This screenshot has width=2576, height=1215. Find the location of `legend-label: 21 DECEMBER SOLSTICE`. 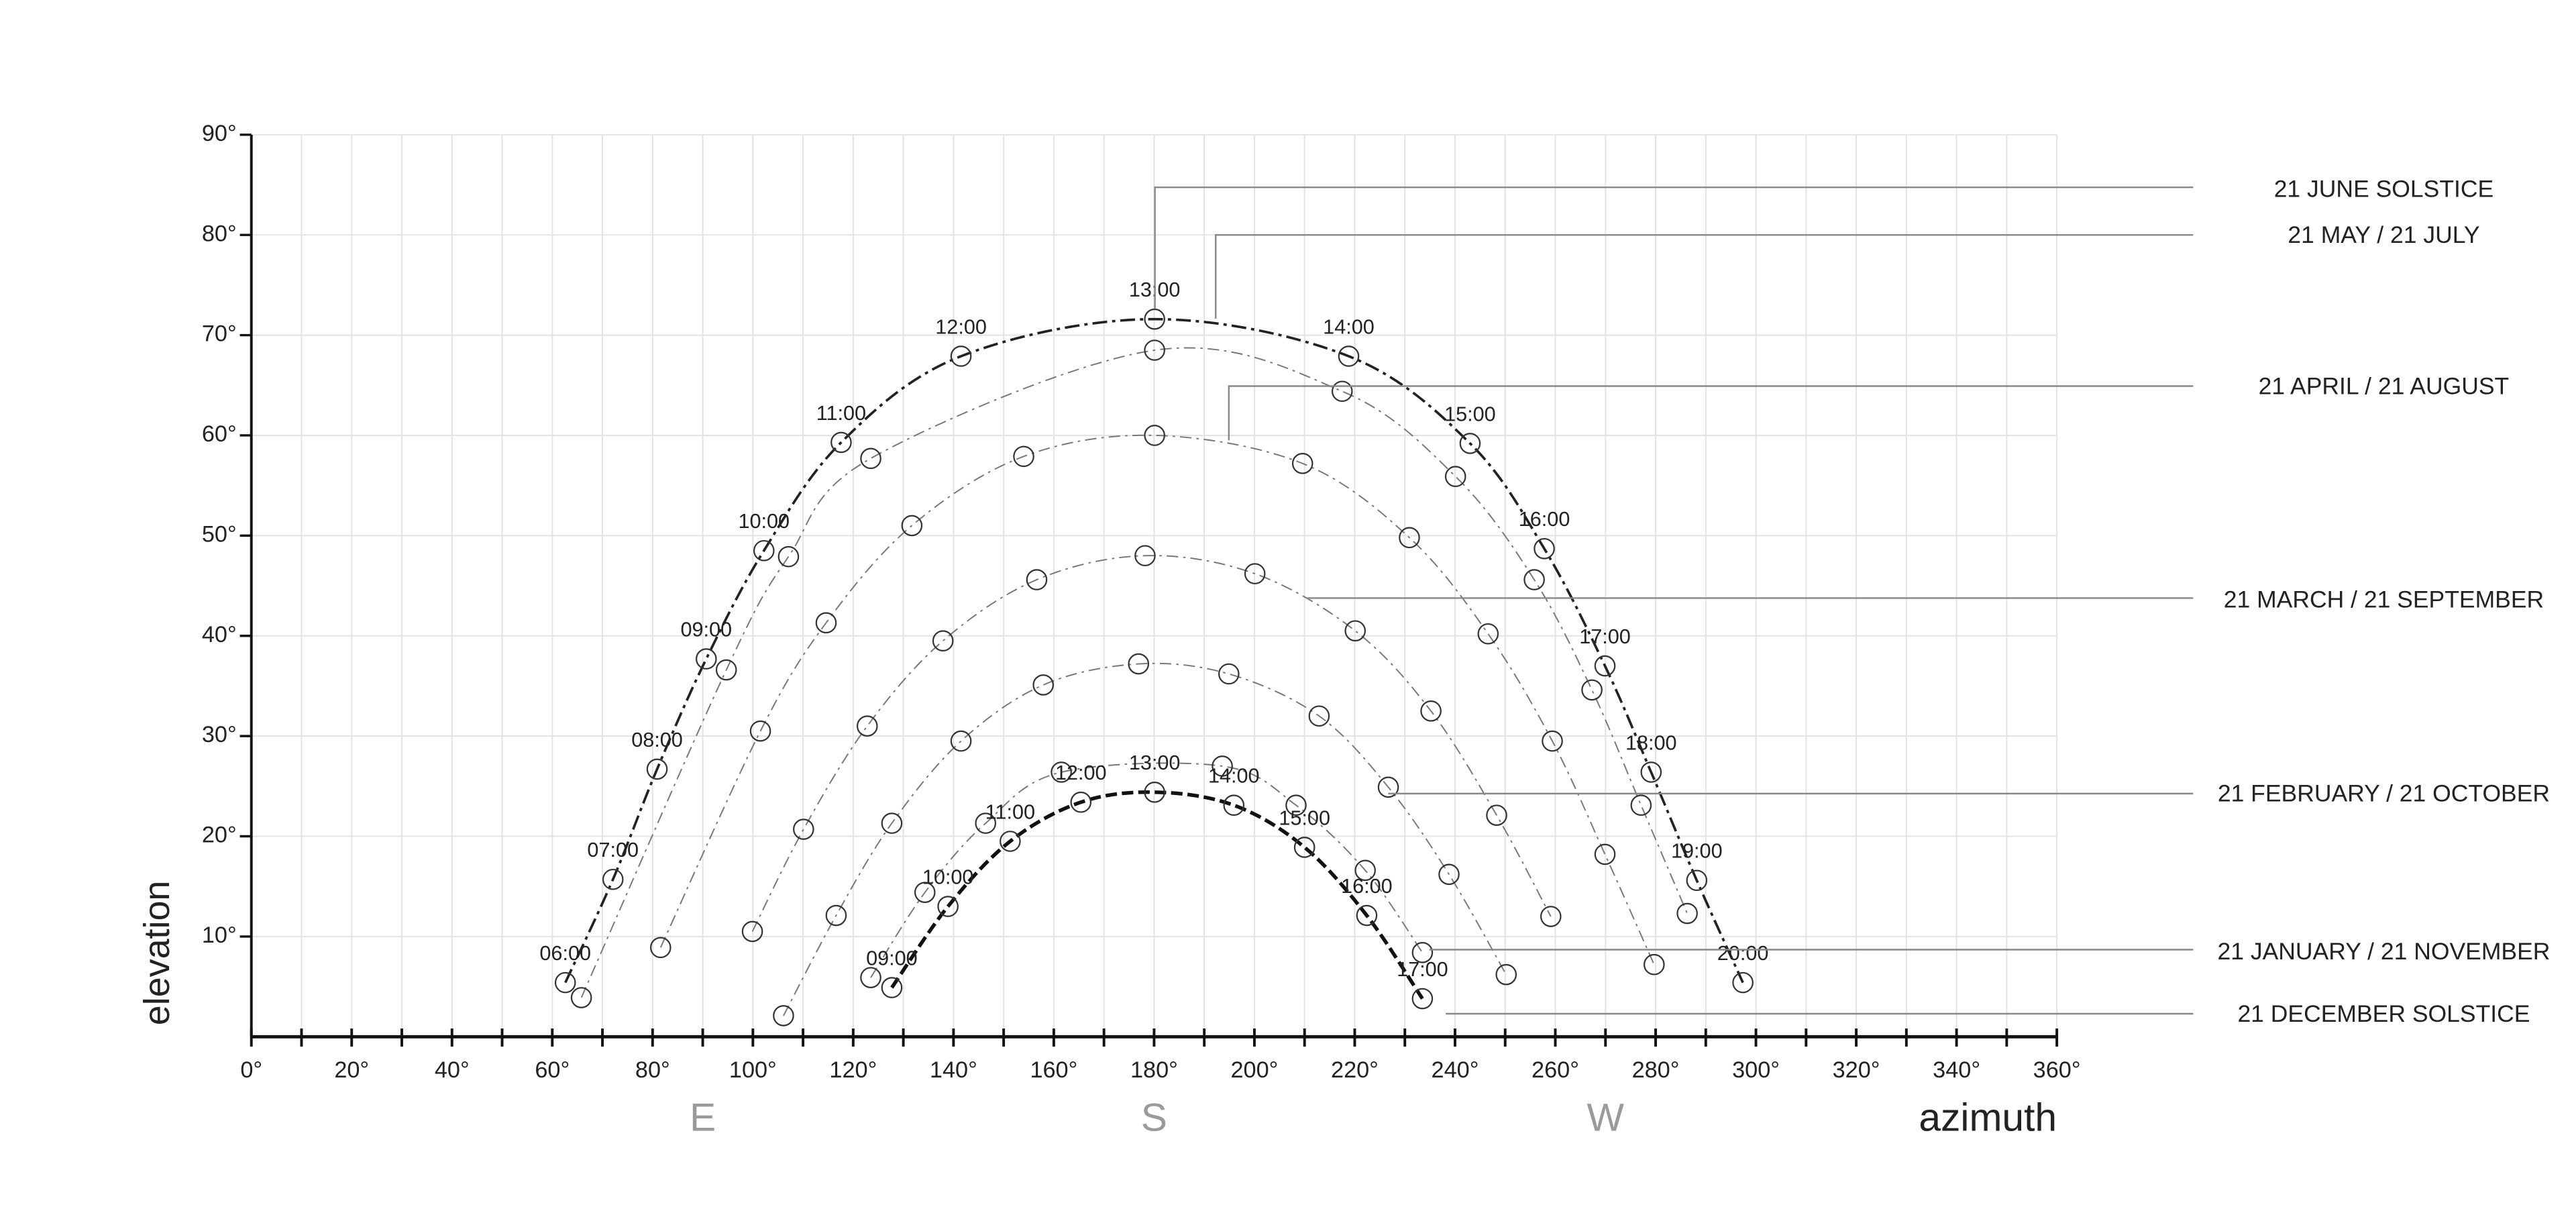

legend-label: 21 DECEMBER SOLSTICE is located at coordinates (2383, 1013).